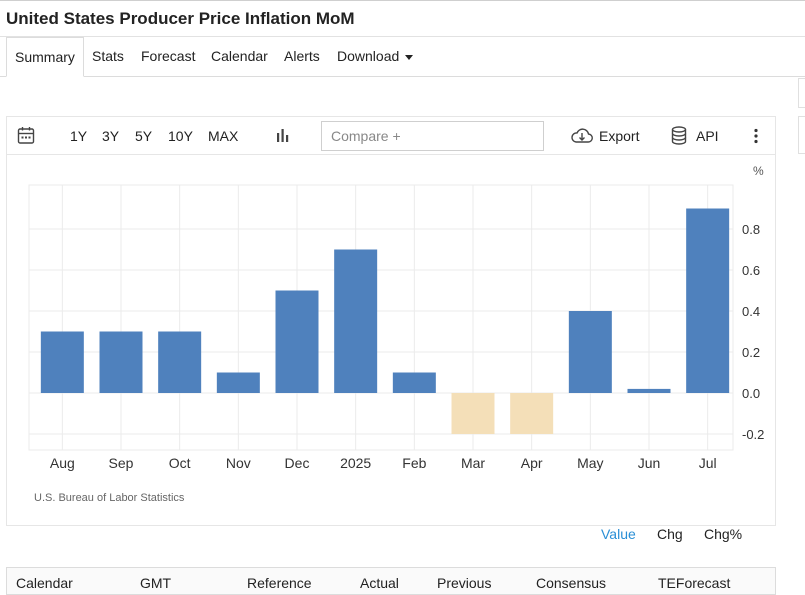 Image resolution: width=805 pixels, height=595 pixels. I want to click on y-tick-label: 0.8, so click(751, 229).